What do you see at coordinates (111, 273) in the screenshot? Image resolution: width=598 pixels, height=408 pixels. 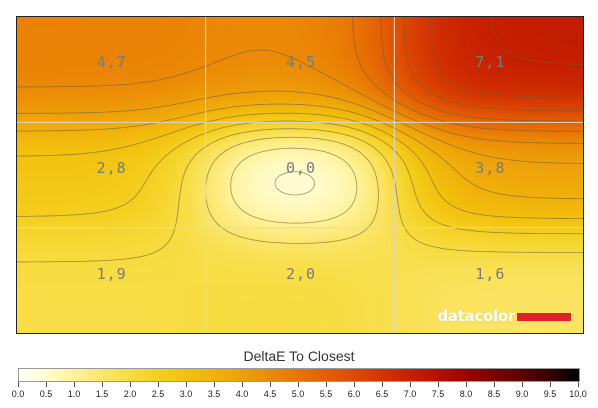 I see `cell-label-r2-c0: 1,9` at bounding box center [111, 273].